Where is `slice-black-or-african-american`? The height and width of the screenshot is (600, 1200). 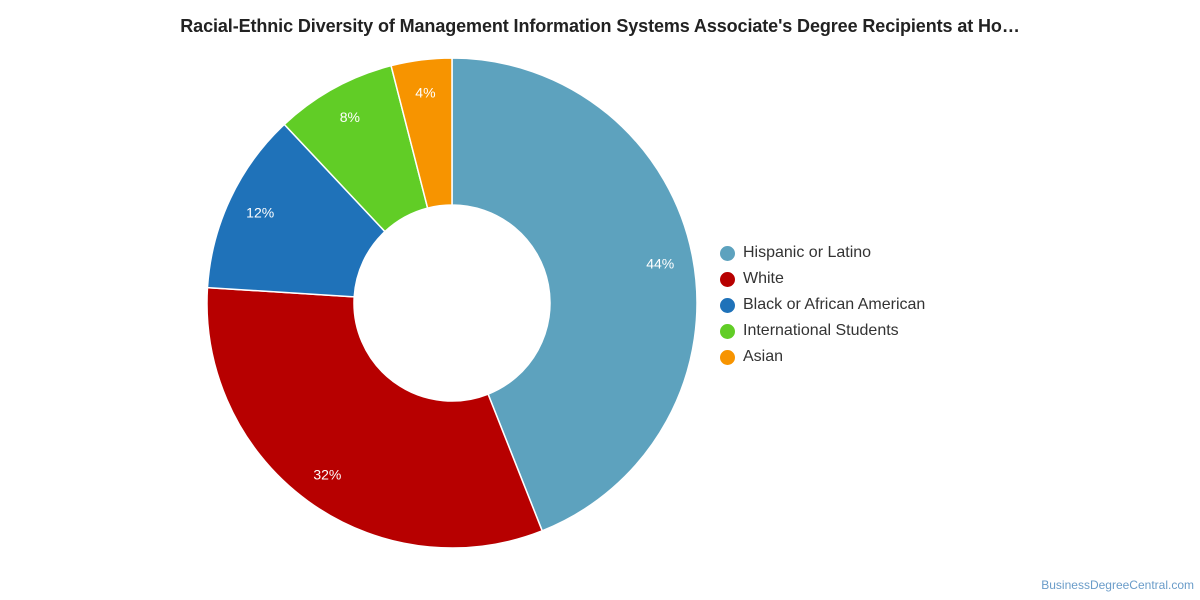 slice-black-or-african-american is located at coordinates (296, 210).